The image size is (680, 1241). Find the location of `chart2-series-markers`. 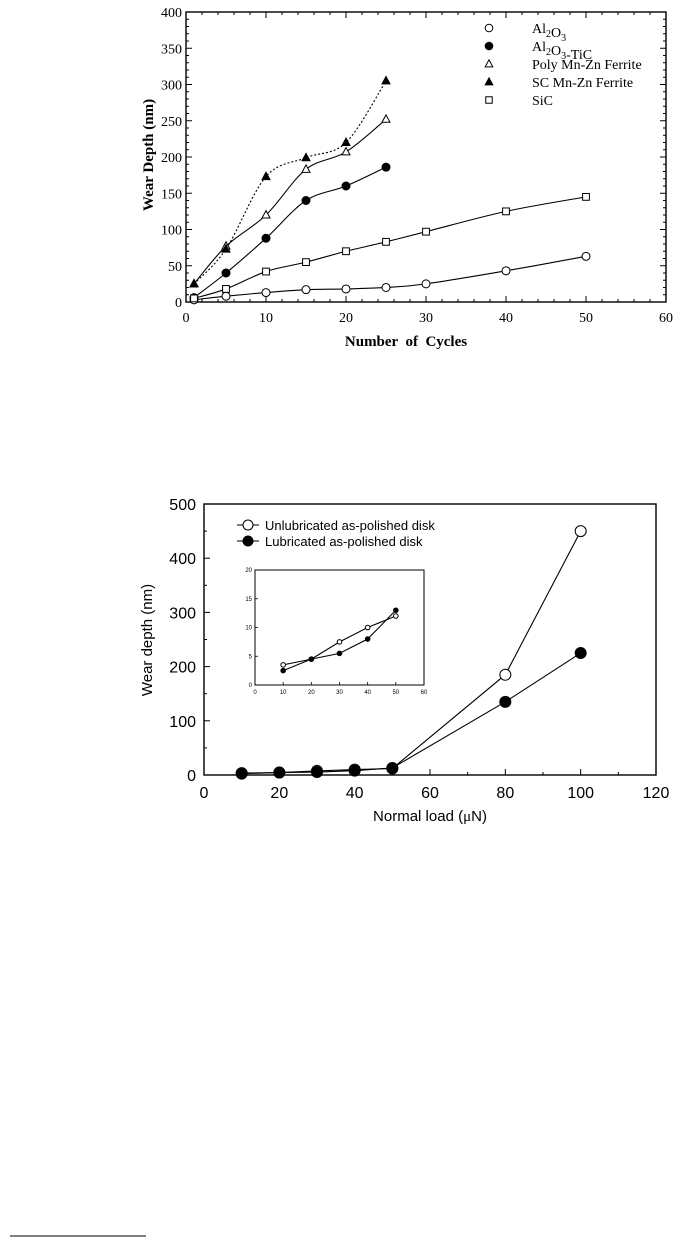

chart2-series-markers is located at coordinates (411, 652).